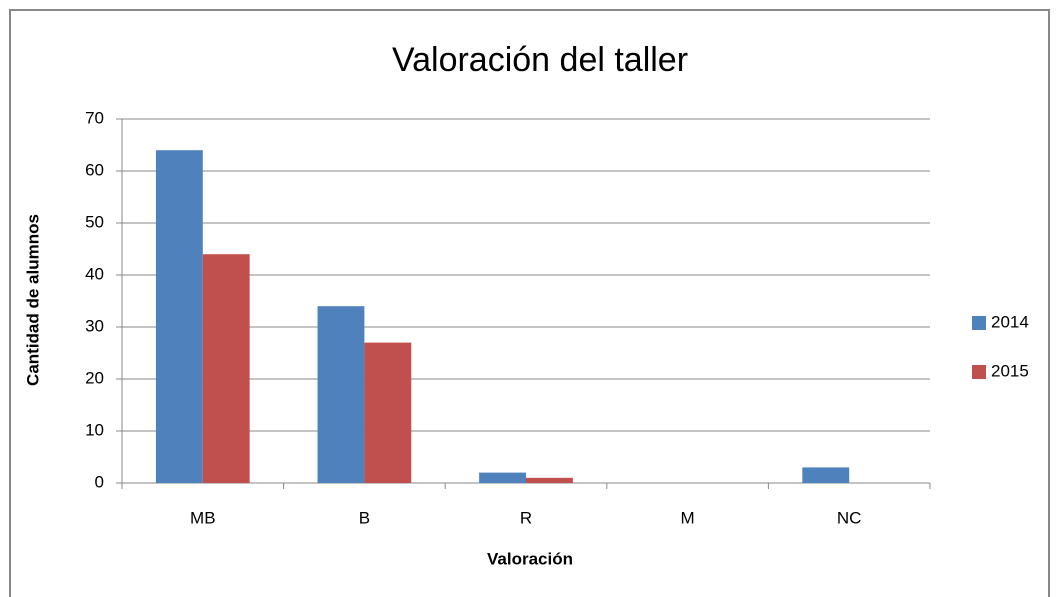 The image size is (1060, 597). Describe the element at coordinates (540, 60) in the screenshot. I see `chart-title: Valoración del taller` at that location.